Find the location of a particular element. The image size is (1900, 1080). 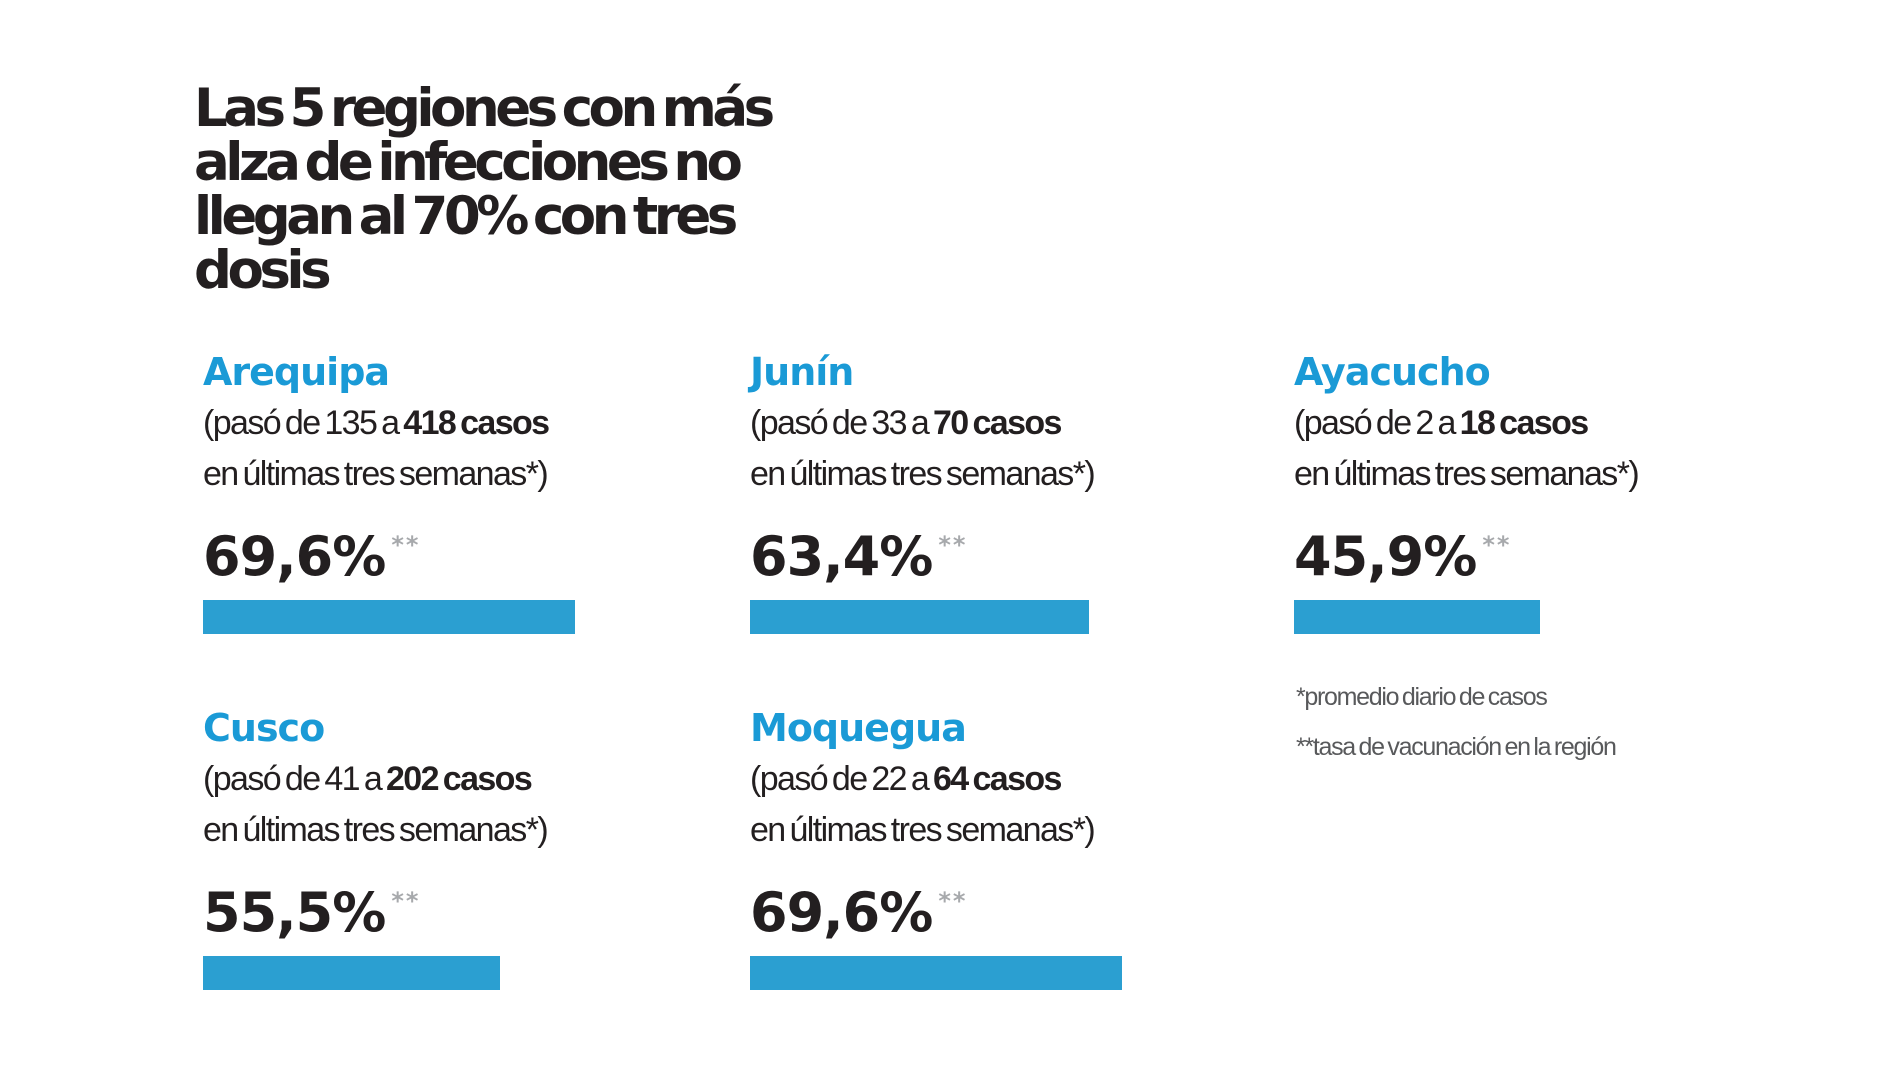

value-row: 55,5% ** is located at coordinates (463, 913).